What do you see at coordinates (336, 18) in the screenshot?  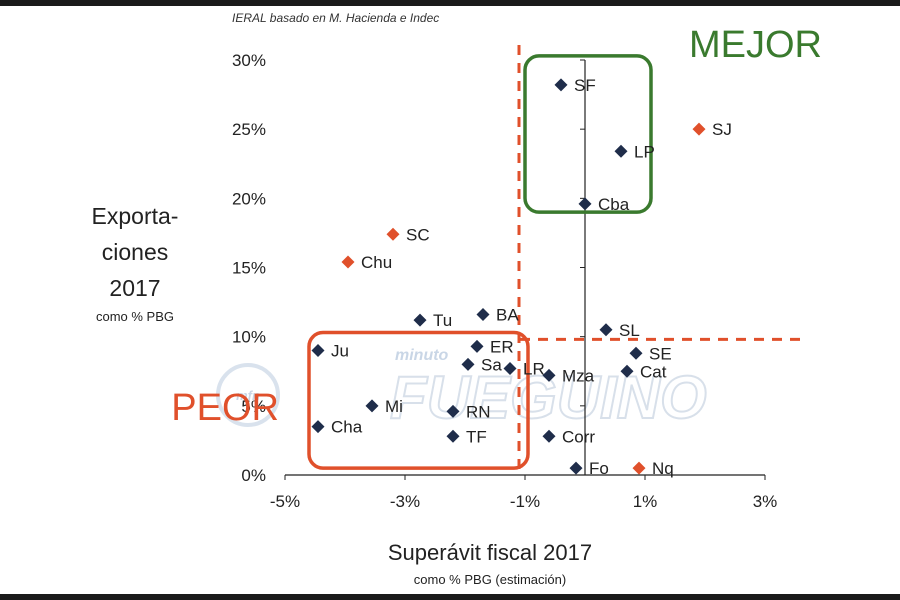 I see `source-note: IERAL basado en M. Hacienda e Indec` at bounding box center [336, 18].